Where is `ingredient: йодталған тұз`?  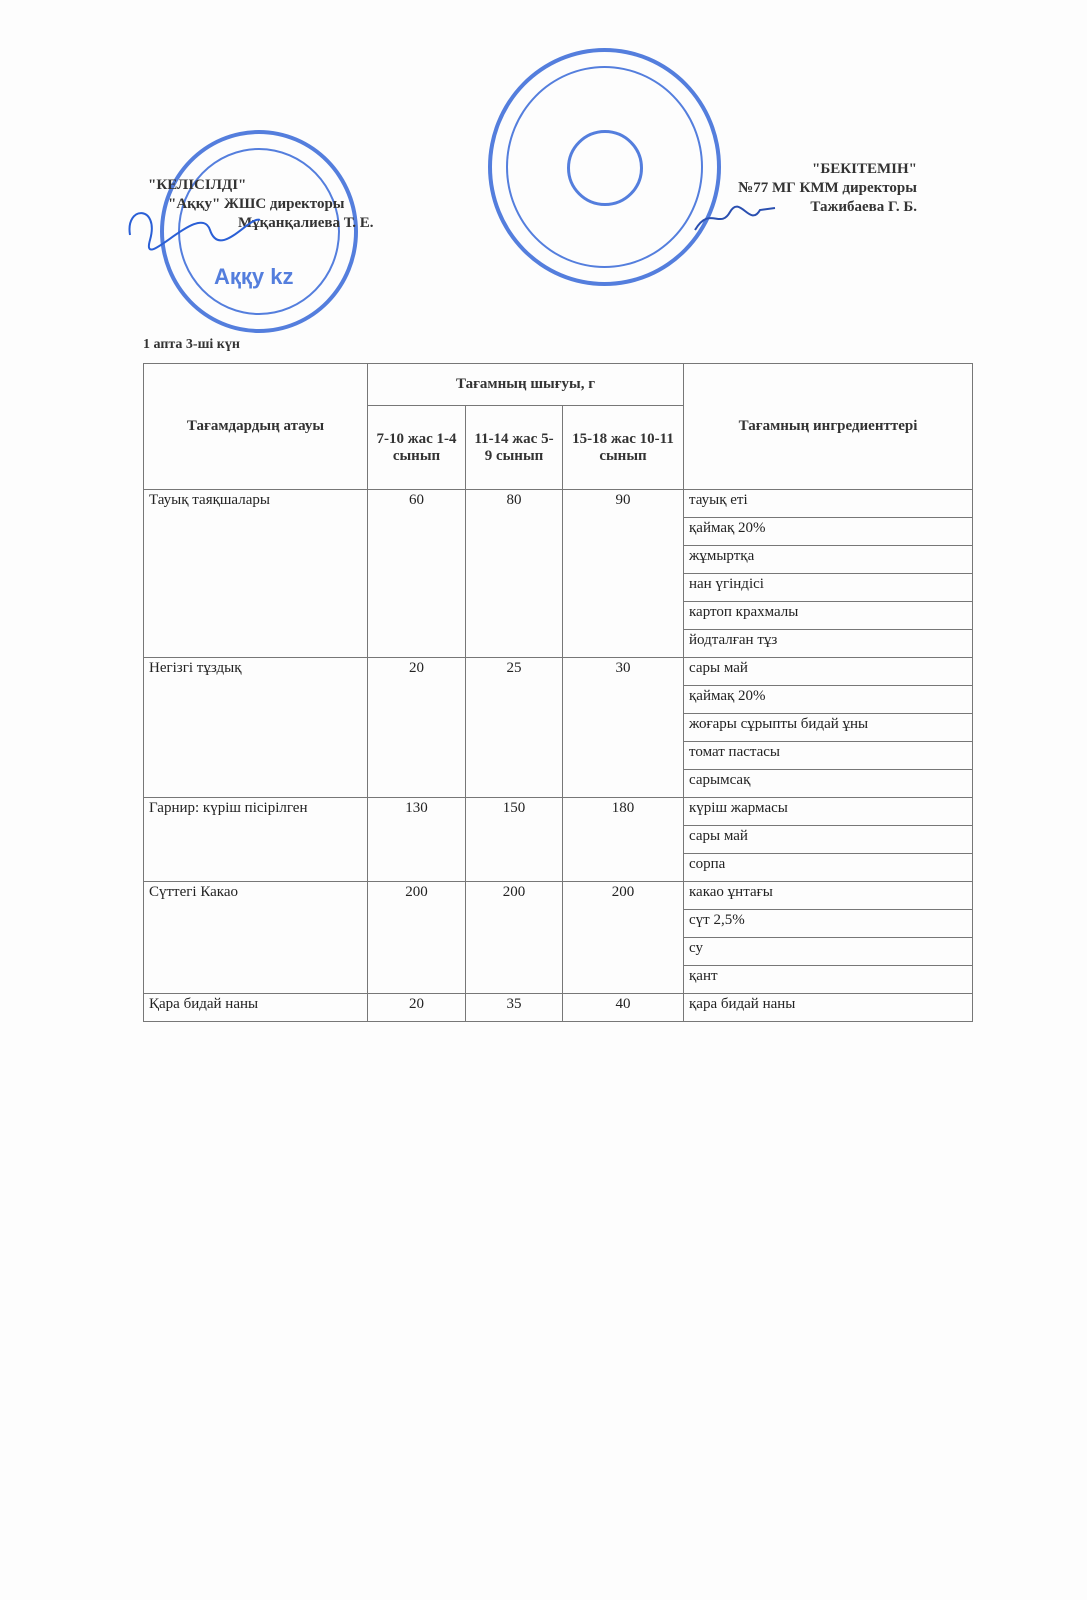
ingredient: йодталған тұз is located at coordinates (828, 643).